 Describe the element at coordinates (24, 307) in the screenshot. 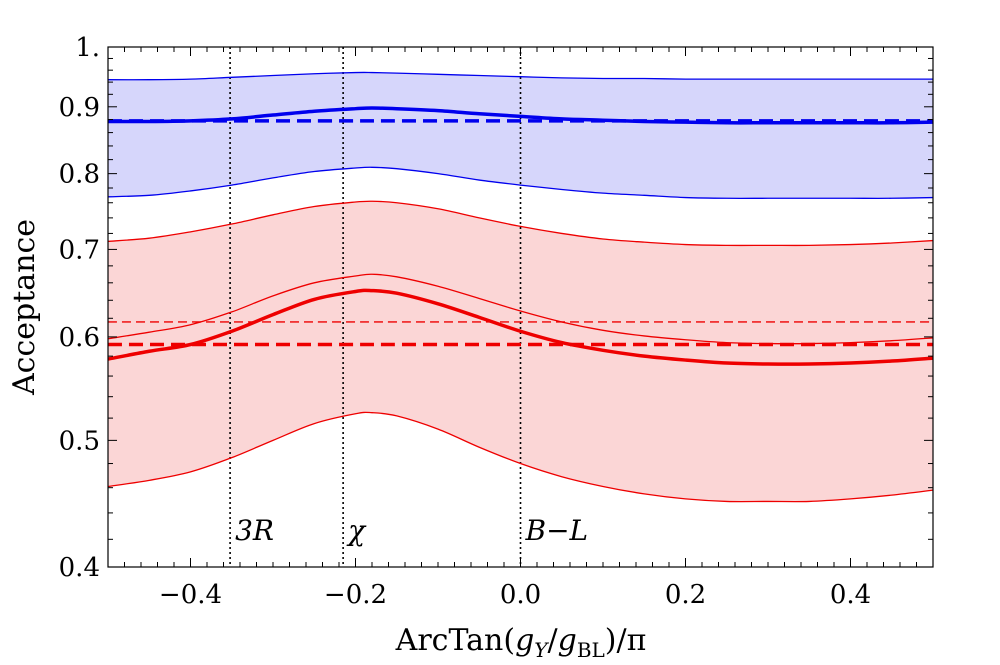

I see `y-axis-title: Acceptance` at that location.